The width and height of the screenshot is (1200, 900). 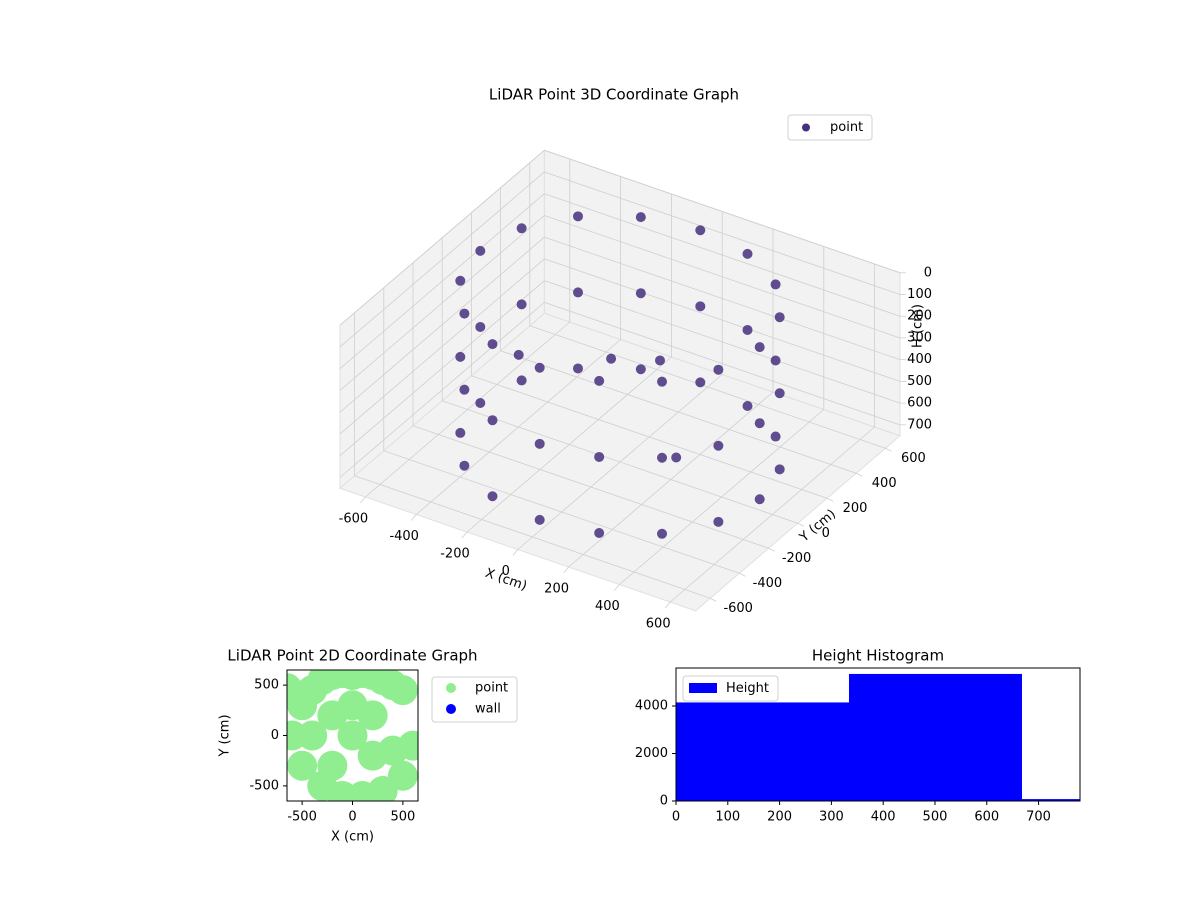 I want to click on x-tick-label: -500, so click(x=302, y=817).